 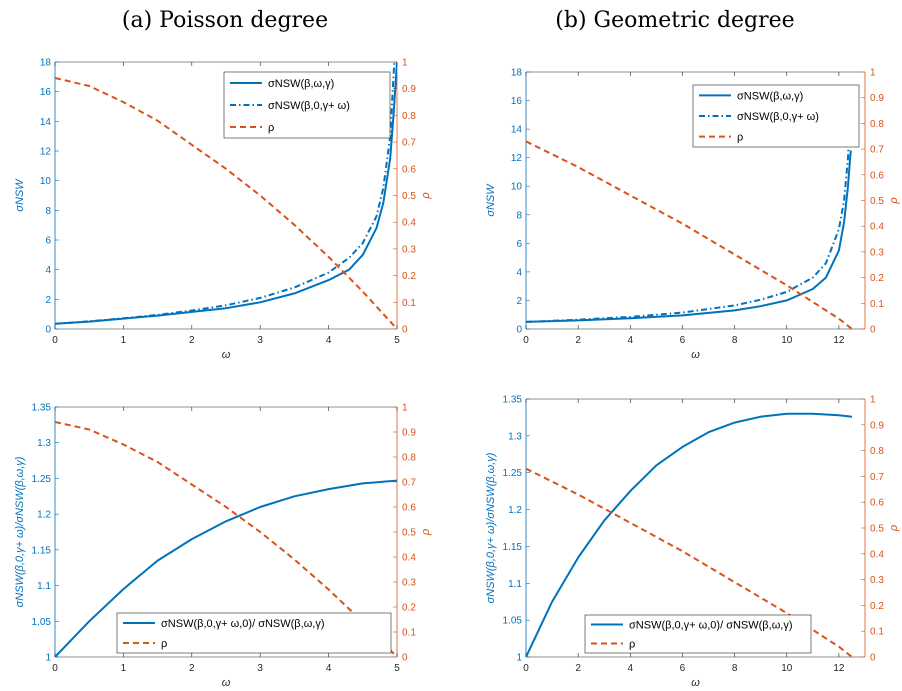 What do you see at coordinates (513, 400) in the screenshot?
I see `y-tick-label-left: 1.35` at bounding box center [513, 400].